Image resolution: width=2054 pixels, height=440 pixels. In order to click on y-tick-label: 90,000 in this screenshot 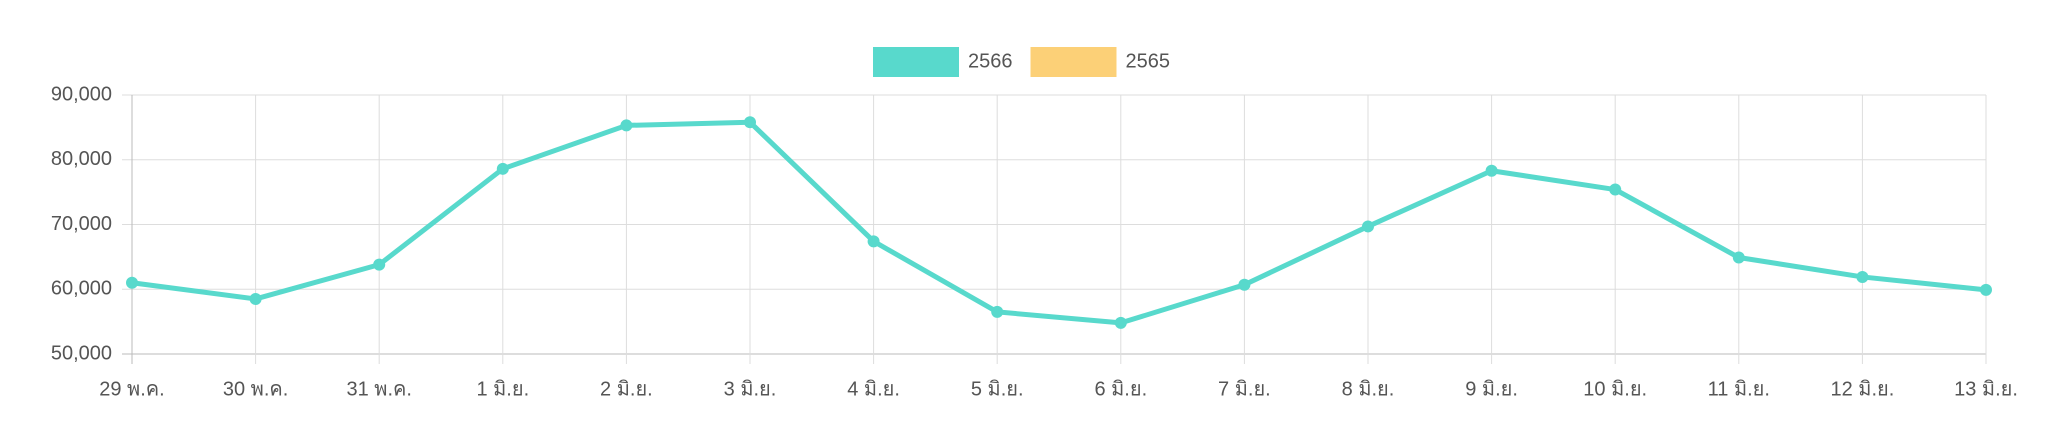, I will do `click(81, 94)`.